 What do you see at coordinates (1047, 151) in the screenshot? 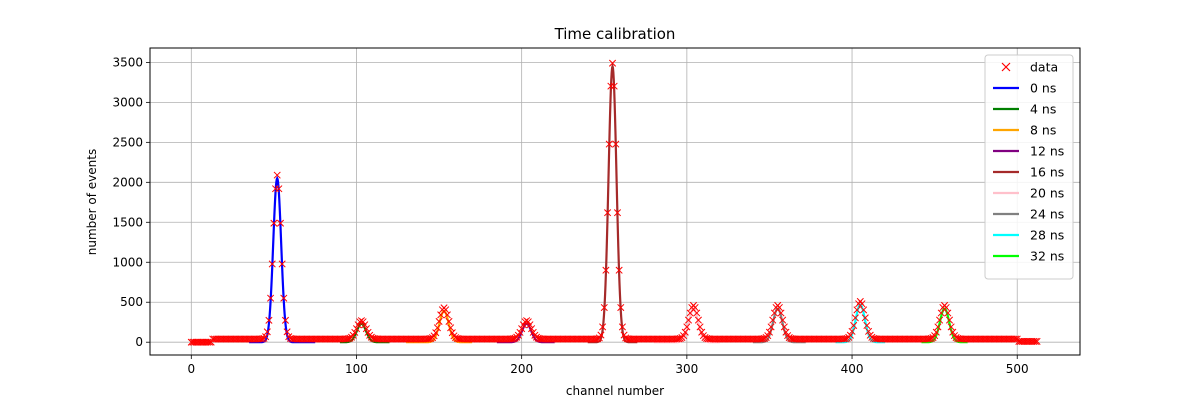
I see `legend-label: 12 ns` at bounding box center [1047, 151].